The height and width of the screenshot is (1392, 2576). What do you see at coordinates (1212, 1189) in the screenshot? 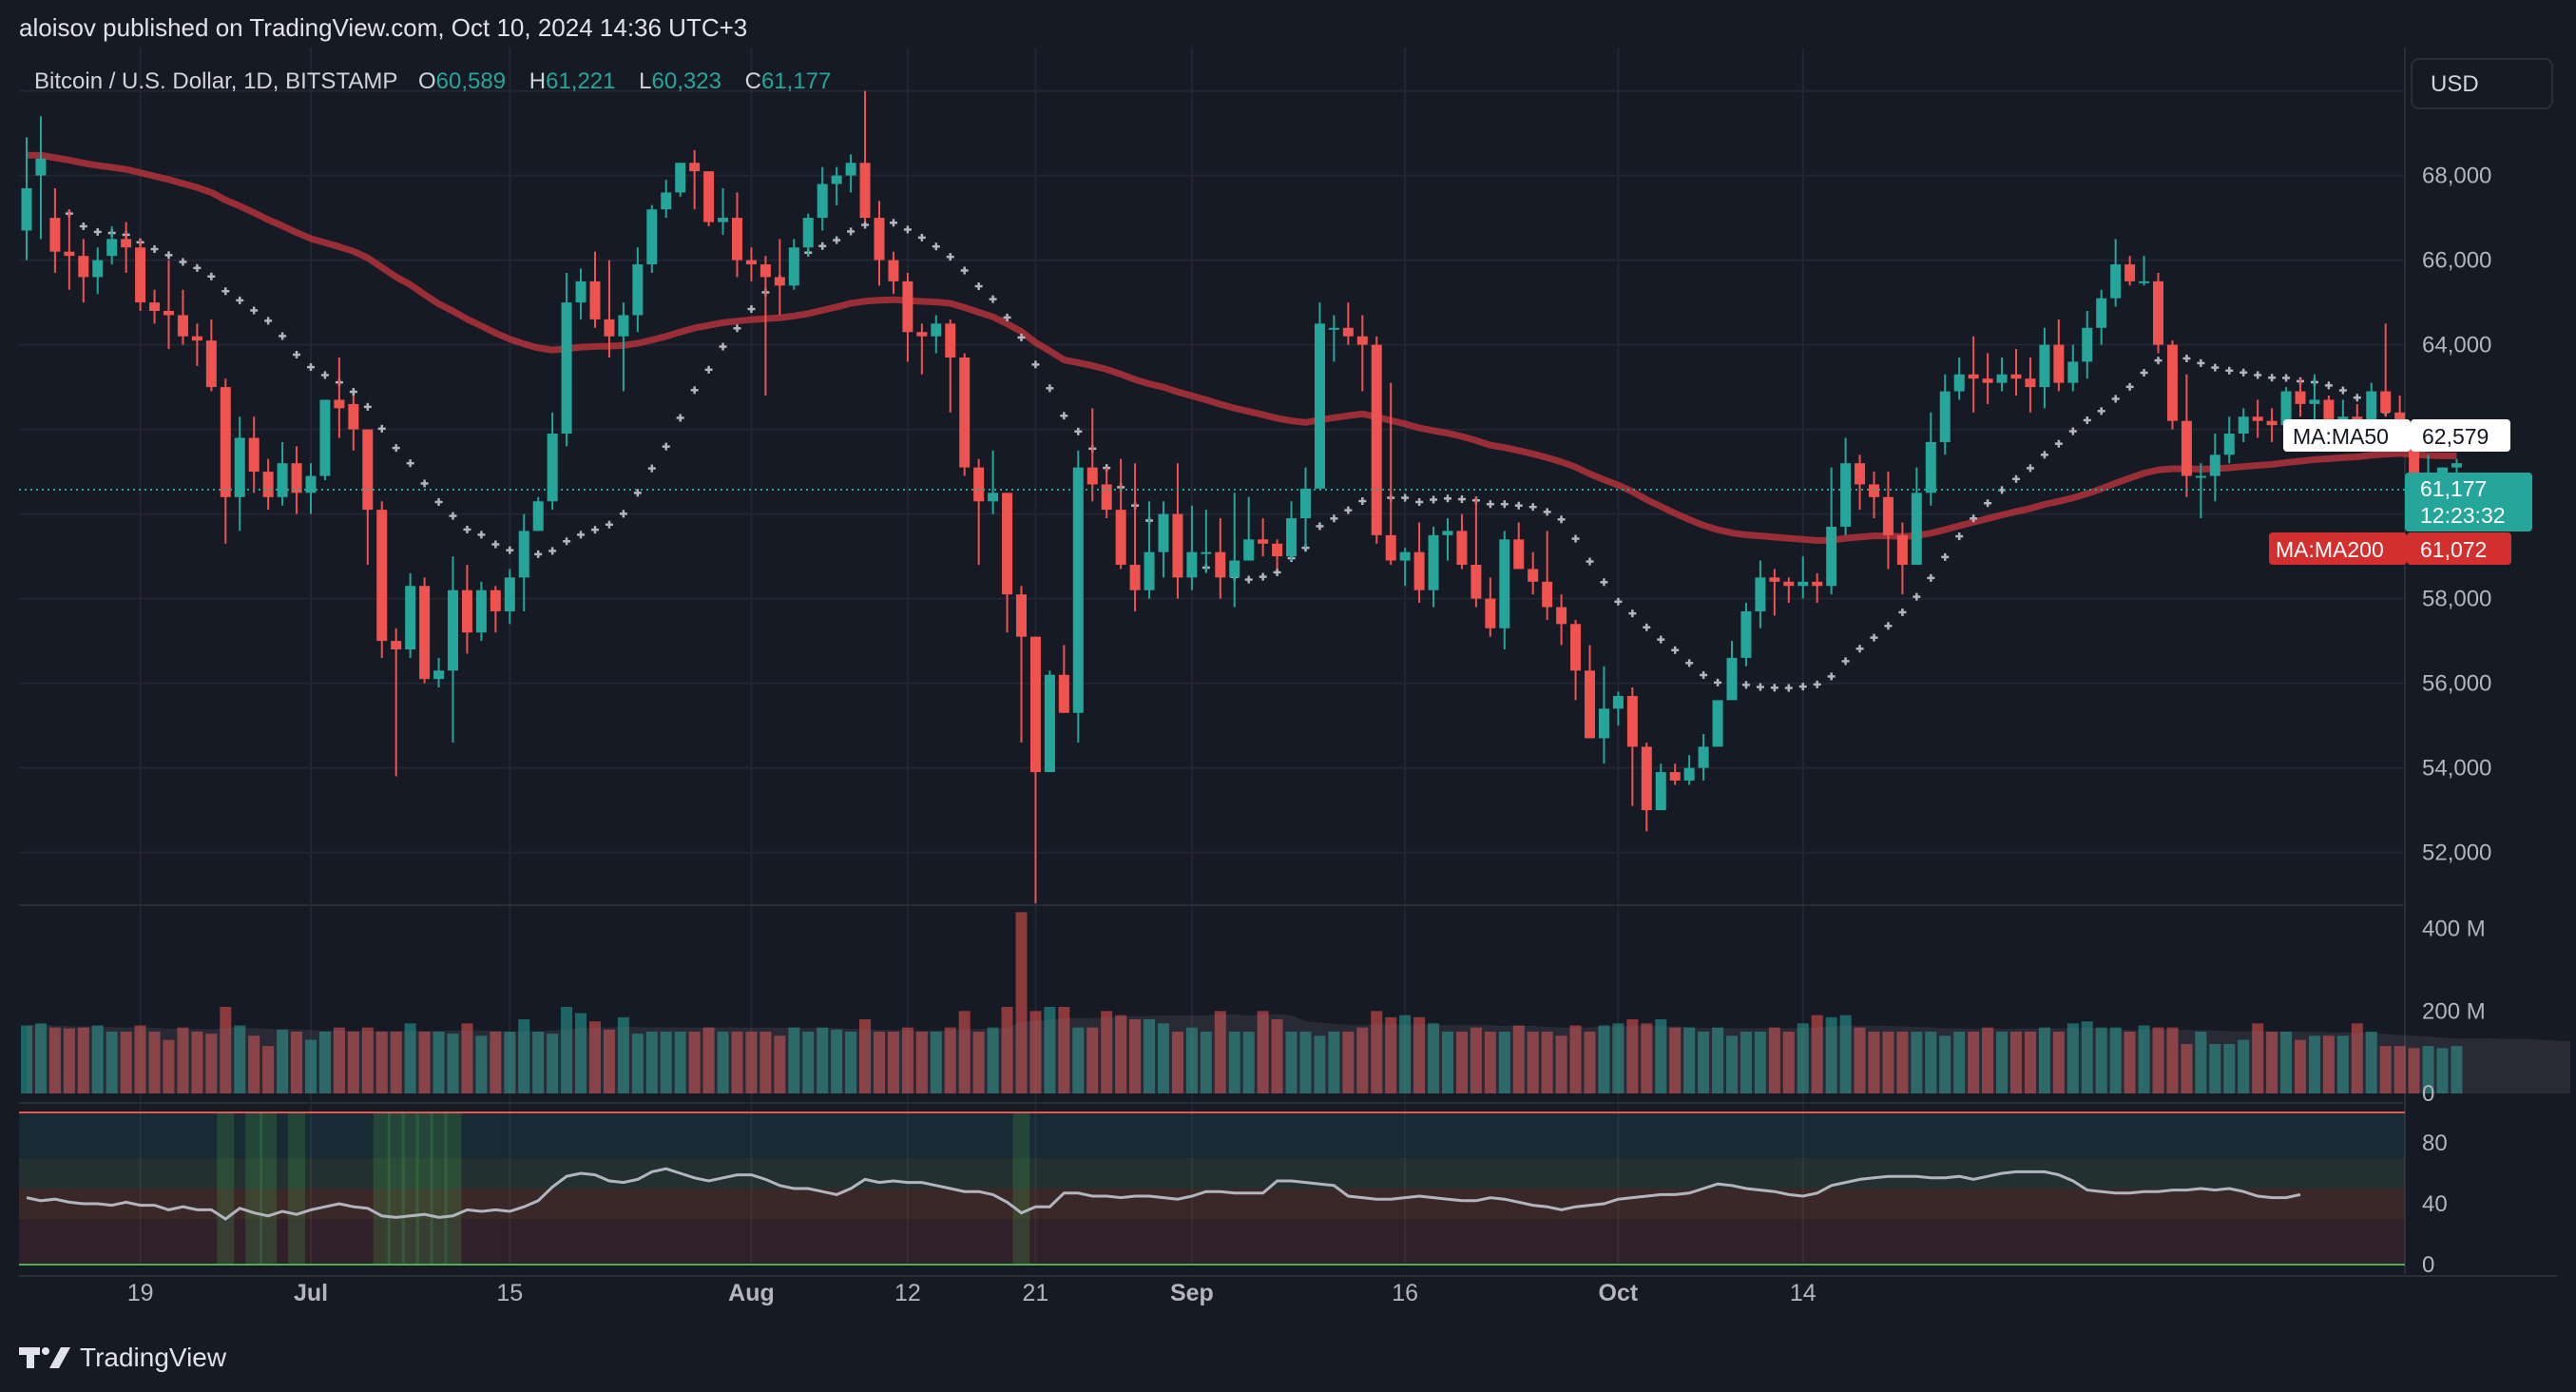
I see `rsi-panel` at bounding box center [1212, 1189].